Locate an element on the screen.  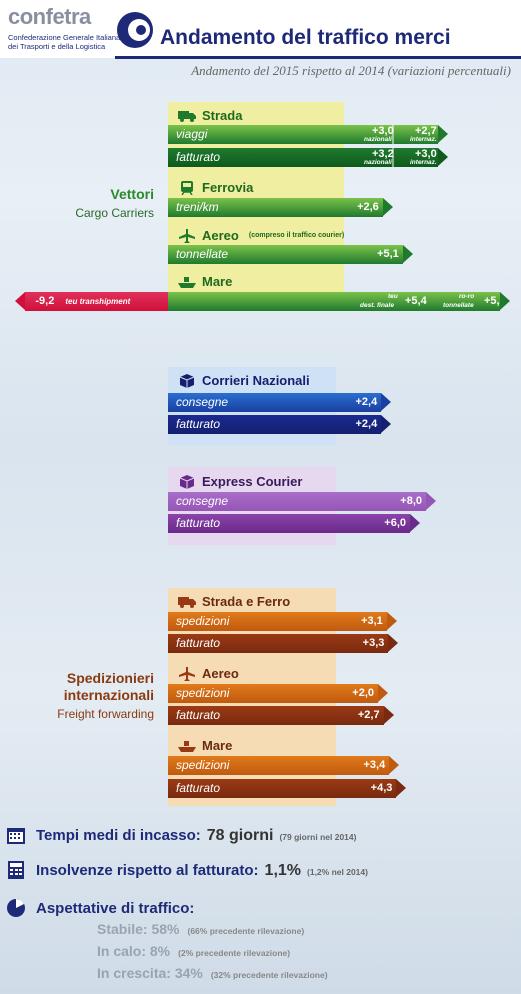
aereo-label: Aereo is located at coordinates (220, 235).